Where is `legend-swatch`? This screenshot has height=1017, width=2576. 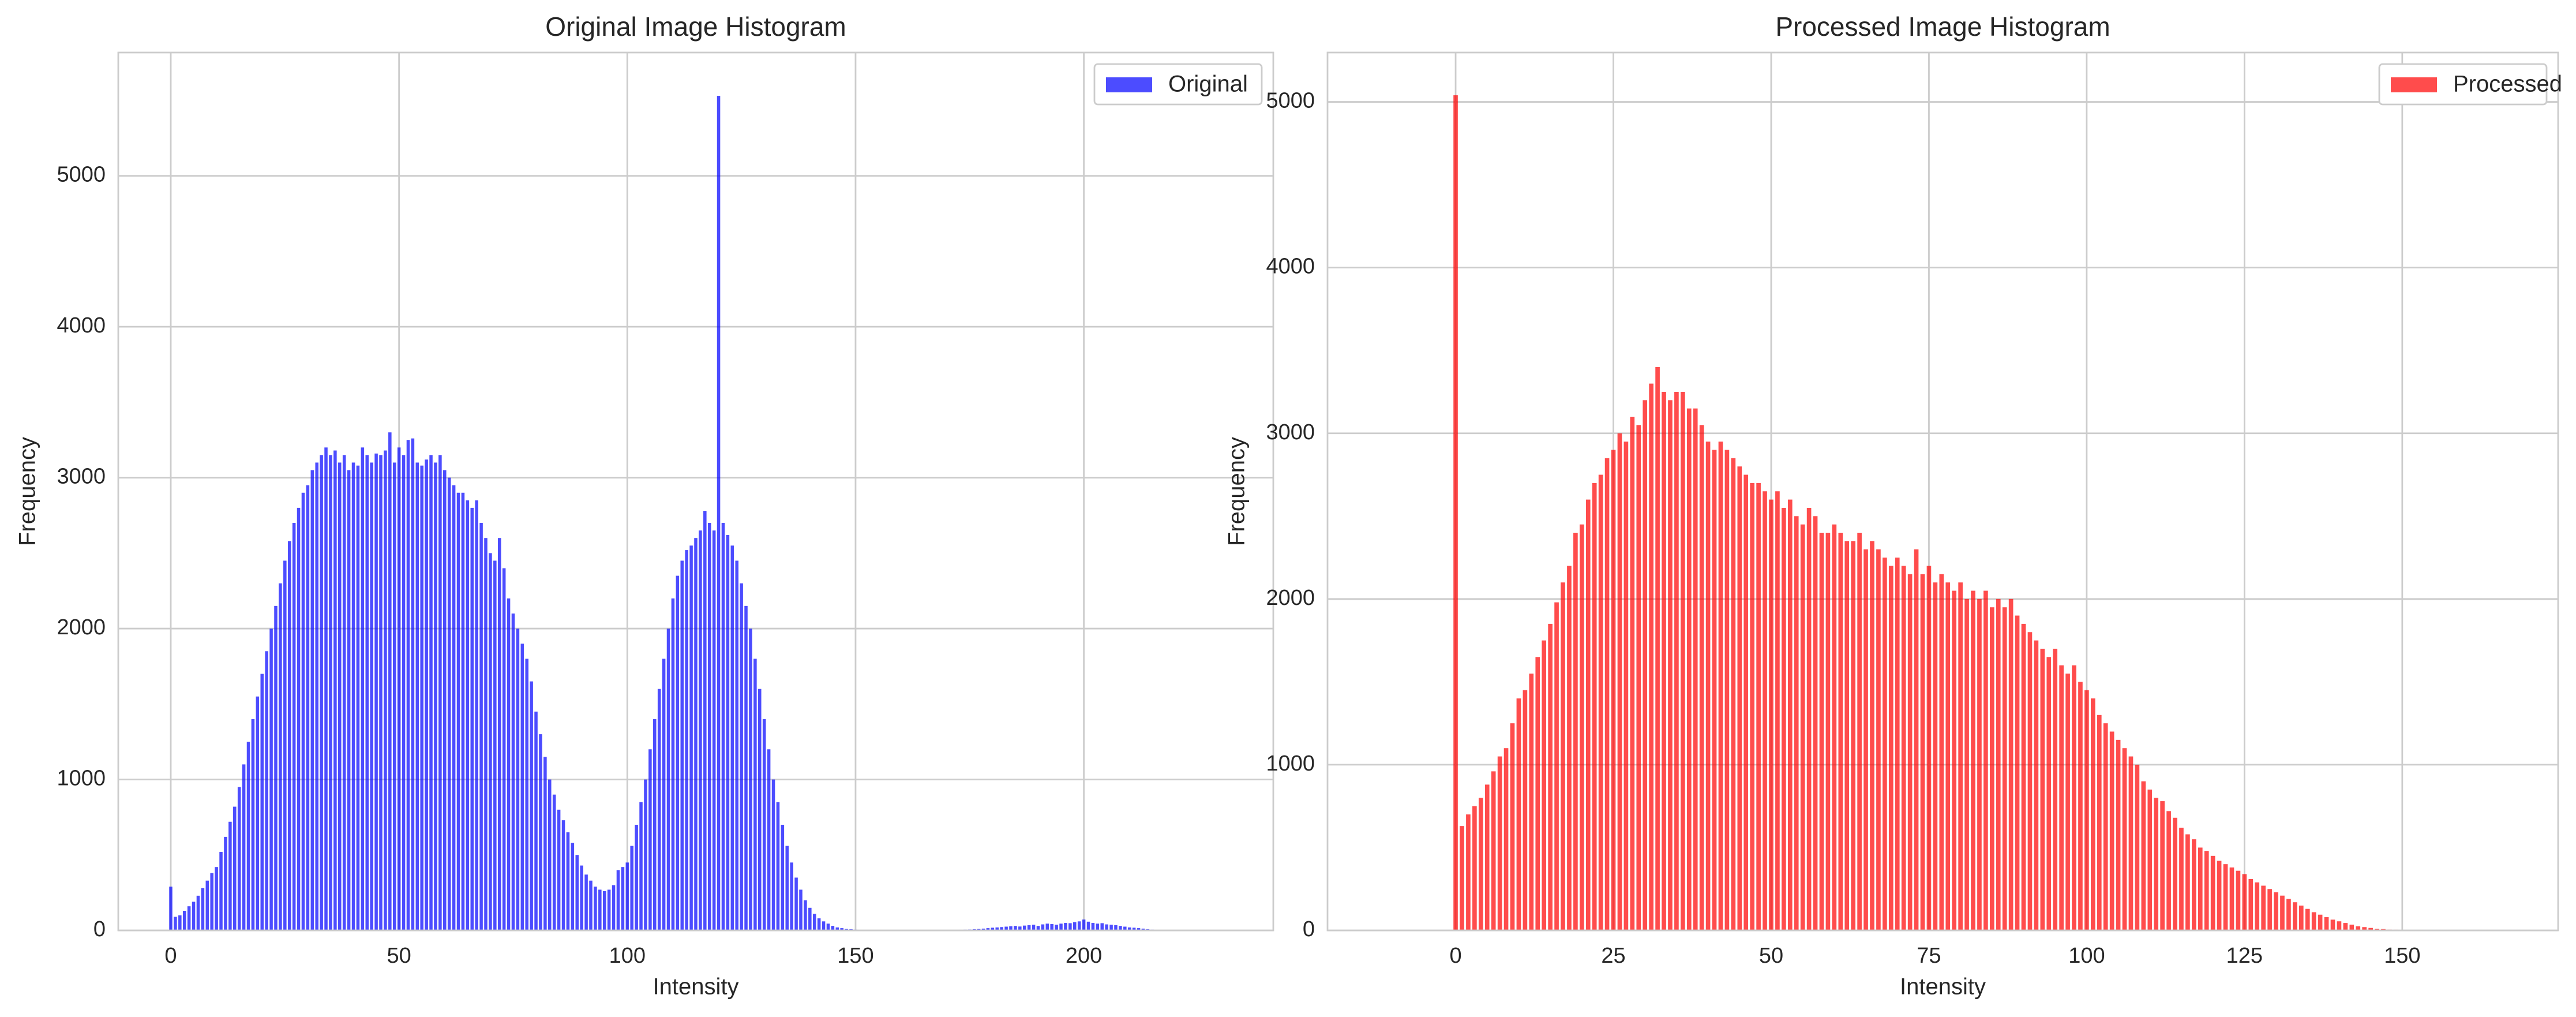 legend-swatch is located at coordinates (1129, 84).